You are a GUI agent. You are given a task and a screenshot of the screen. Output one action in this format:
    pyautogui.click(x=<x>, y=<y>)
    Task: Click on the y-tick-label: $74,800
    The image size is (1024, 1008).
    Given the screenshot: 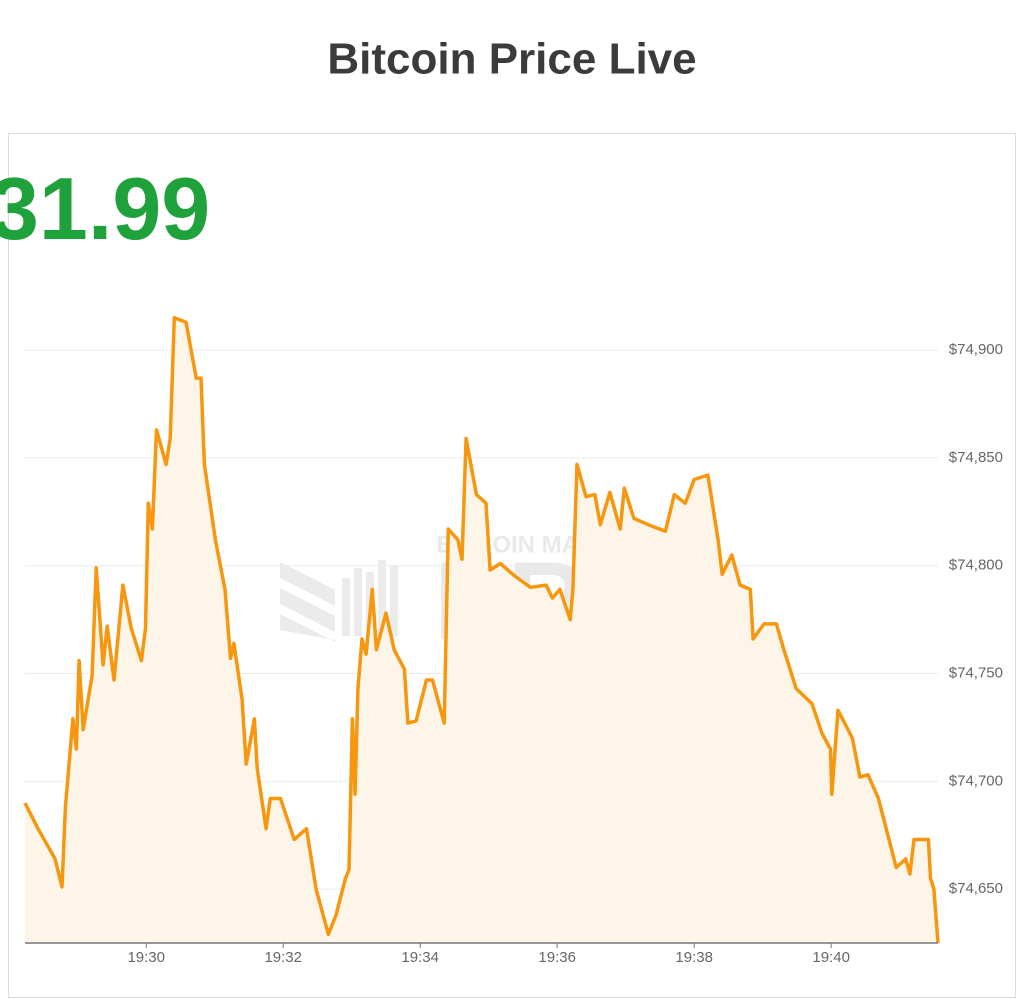 What is the action you would take?
    pyautogui.click(x=976, y=565)
    